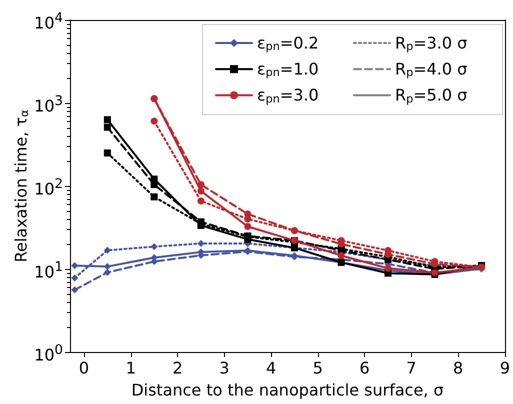 Image resolution: width=513 pixels, height=404 pixels. Describe the element at coordinates (48, 354) in the screenshot. I see `y-tick-label: 10$^{0}$` at that location.